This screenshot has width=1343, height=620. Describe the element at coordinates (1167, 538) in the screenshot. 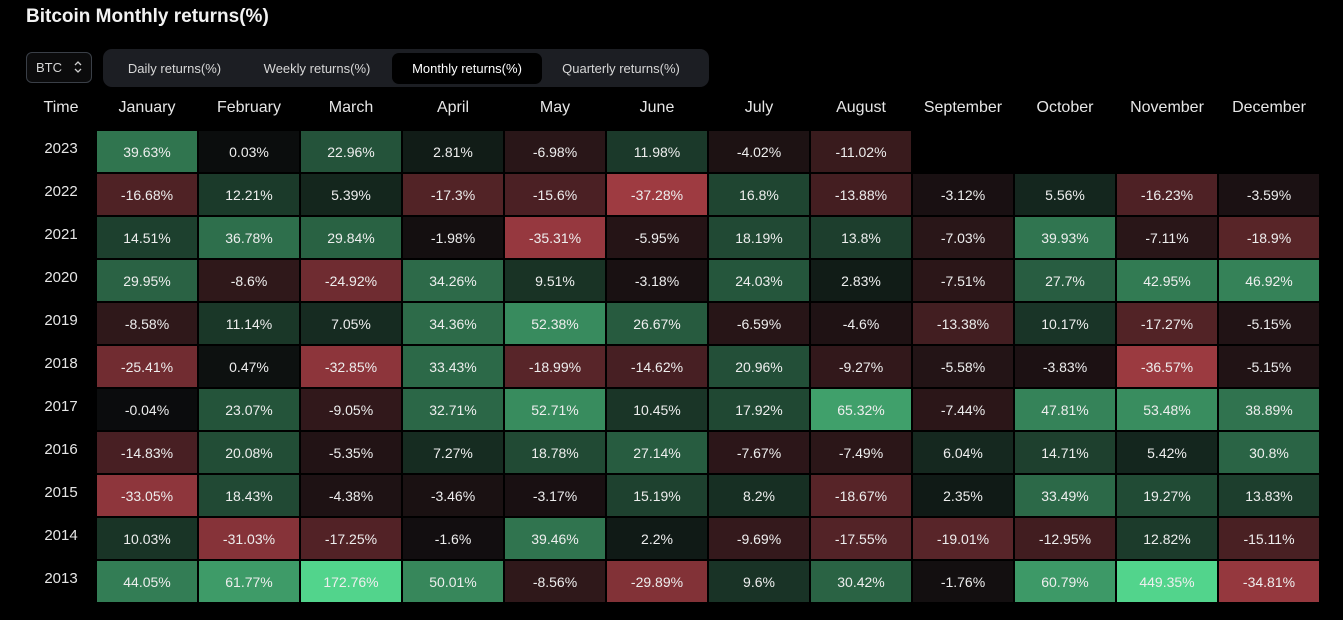

I see `heatmap-cell: 12.82%` at that location.